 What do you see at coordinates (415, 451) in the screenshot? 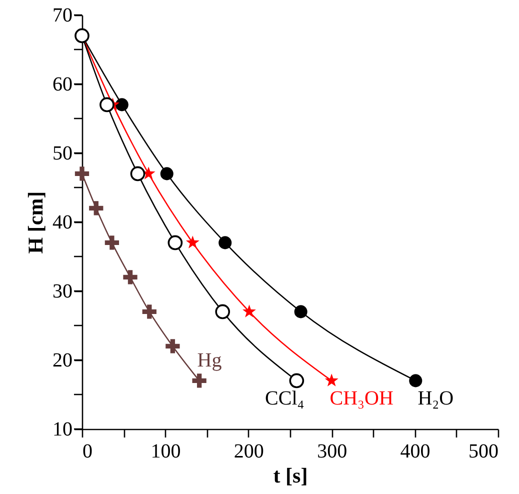
I see `x-tick-label: 400` at bounding box center [415, 451].